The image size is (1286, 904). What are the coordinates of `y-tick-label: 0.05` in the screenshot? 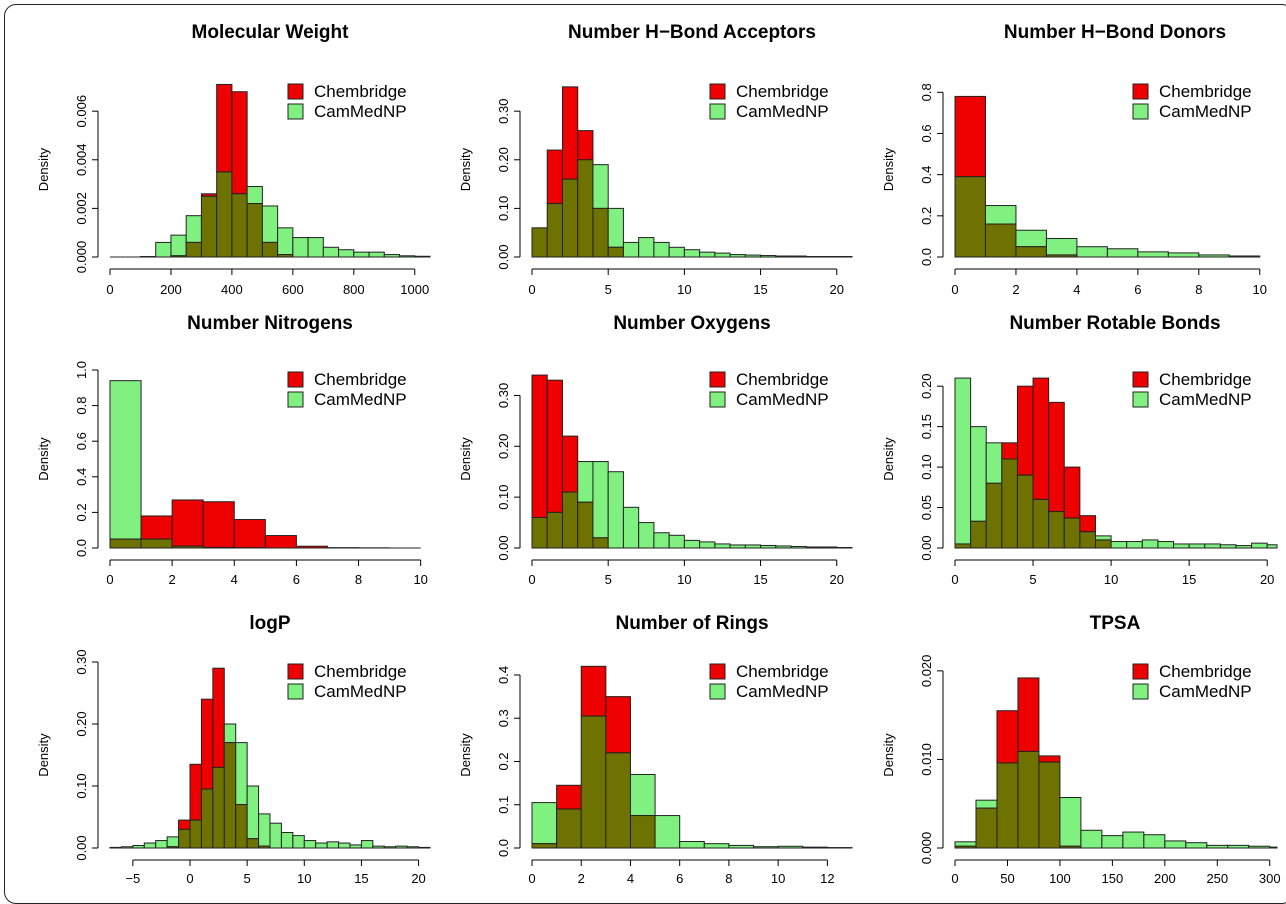 It's located at (926, 507).